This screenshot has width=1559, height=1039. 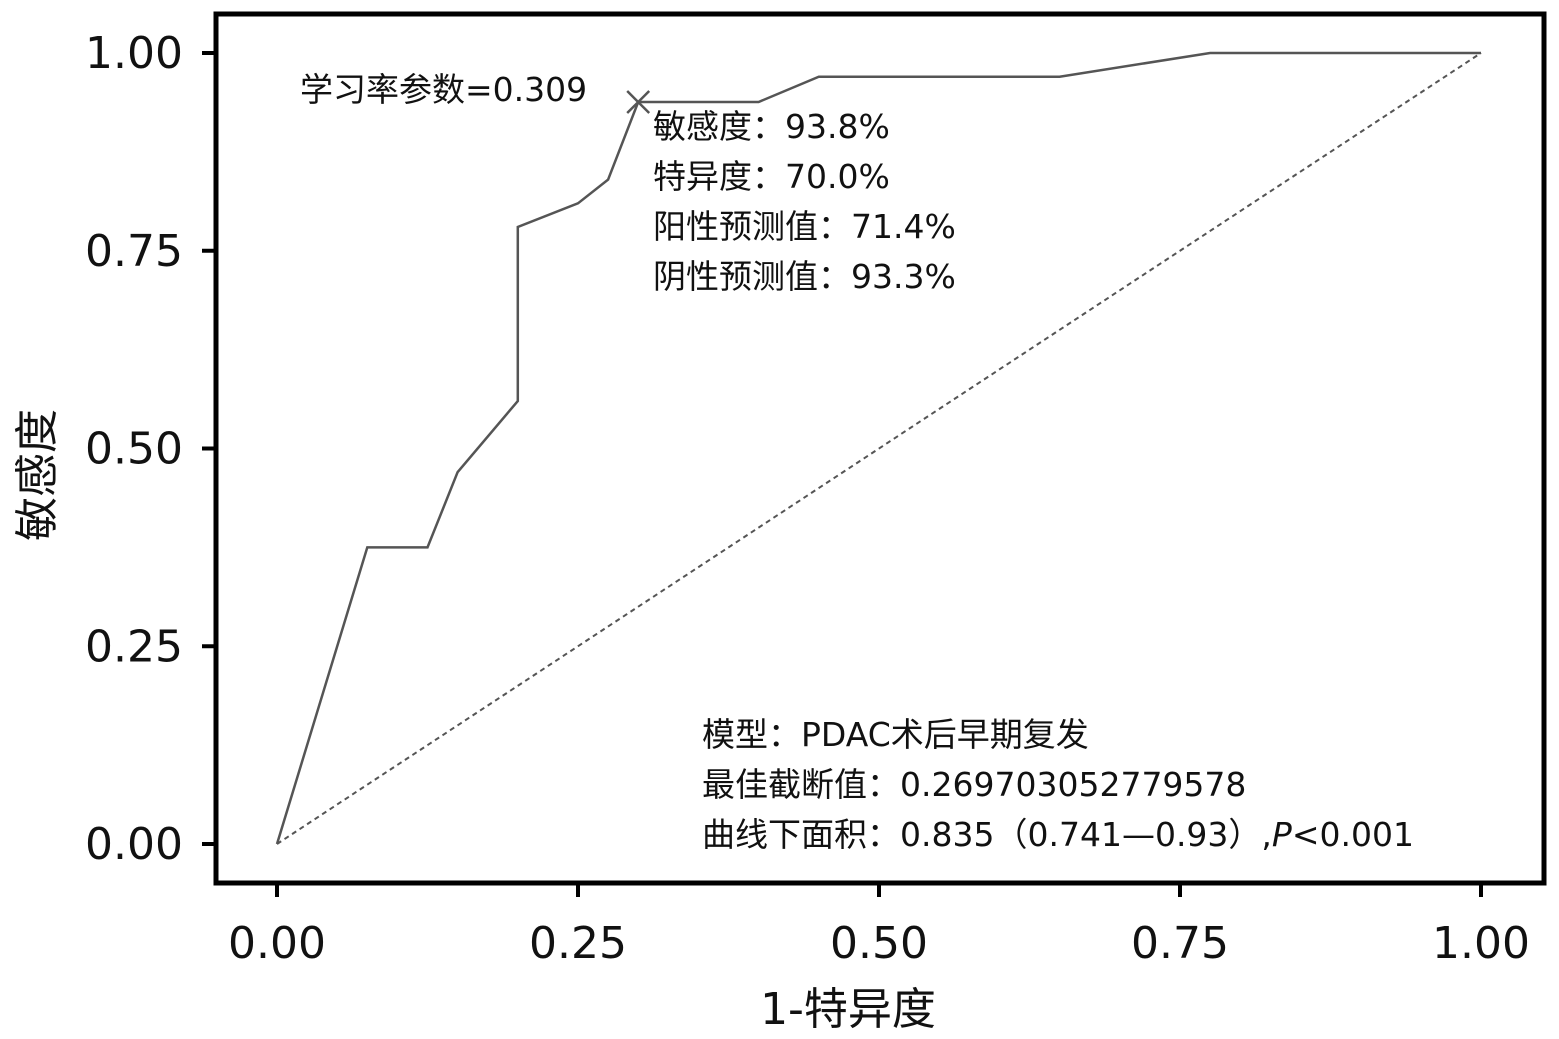 I want to click on marker-cross-stroke, so click(x=638, y=102).